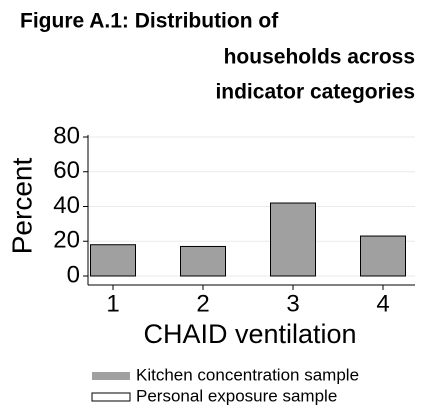  I want to click on chart-title: indicator categories, so click(315, 92).